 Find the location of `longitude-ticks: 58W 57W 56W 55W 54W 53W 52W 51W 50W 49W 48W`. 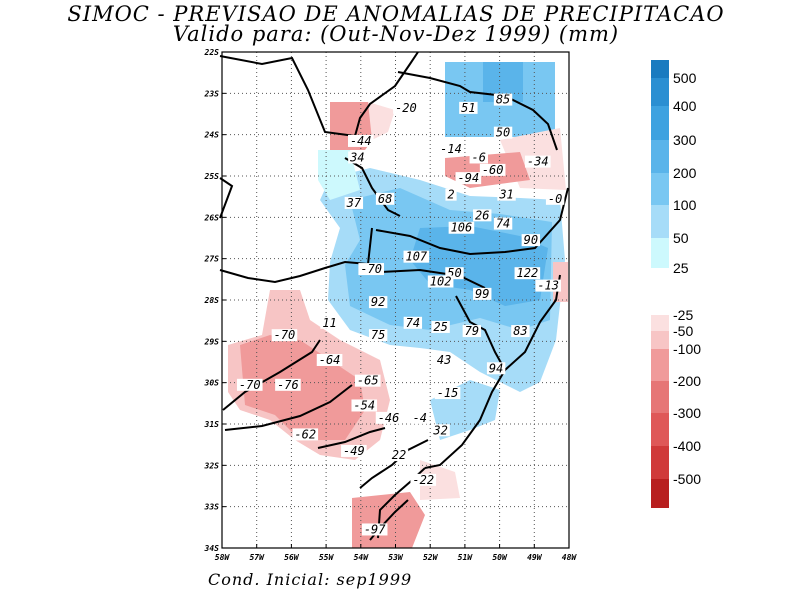

longitude-ticks: 58W 57W 56W 55W 54W 53W 52W 51W 50W 49W 48W is located at coordinates (396, 553).